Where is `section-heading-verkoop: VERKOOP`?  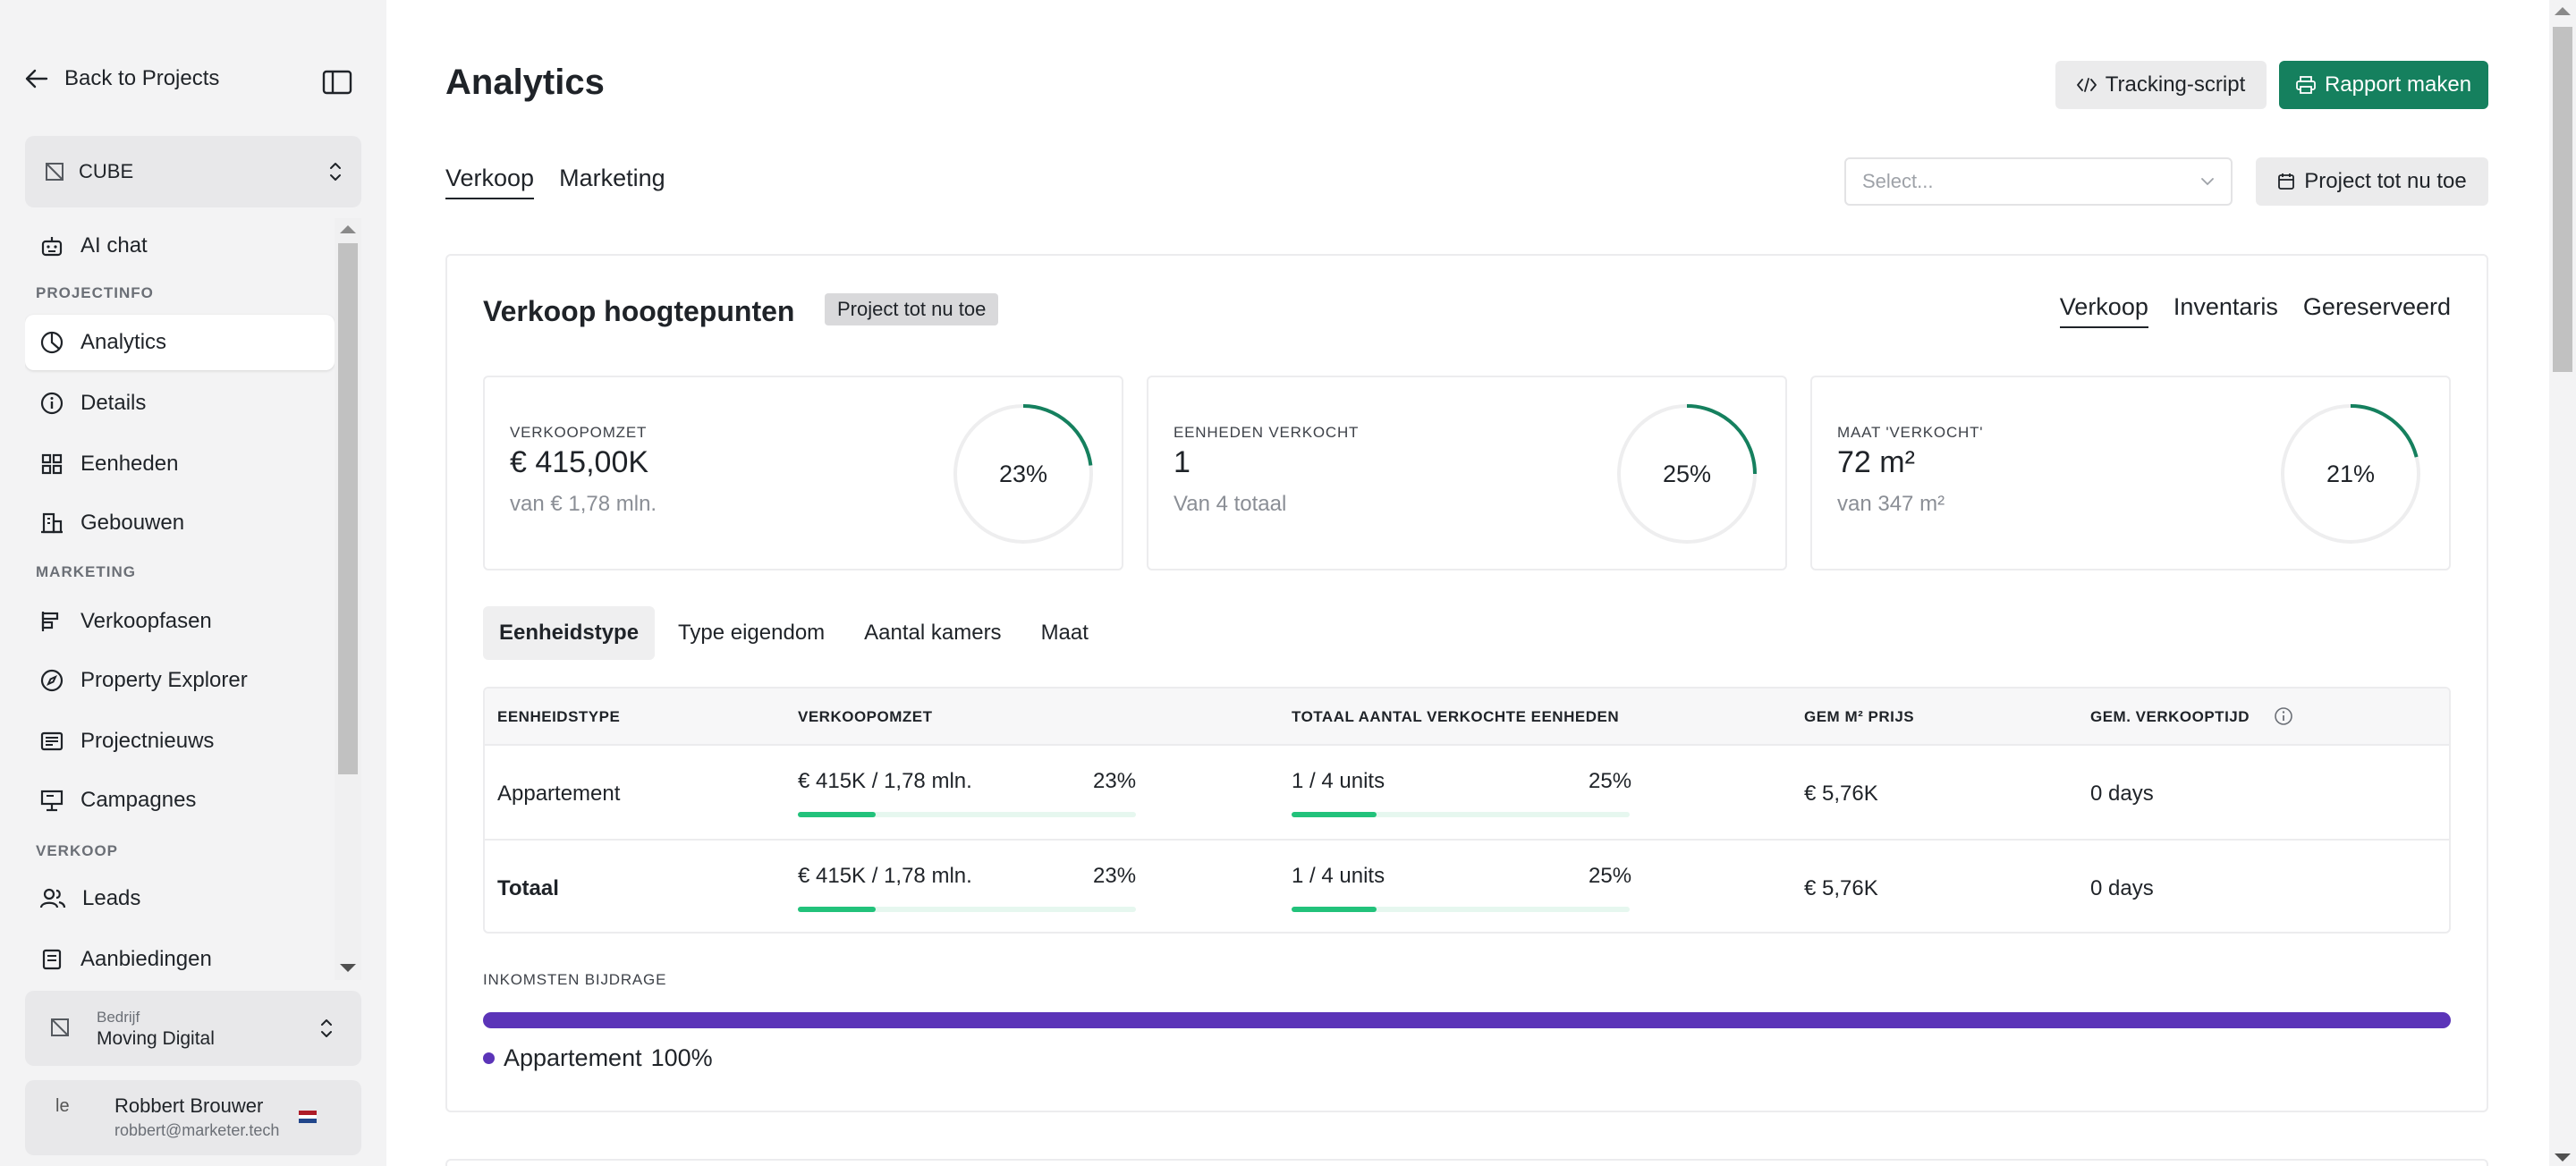
section-heading-verkoop: VERKOOP is located at coordinates (77, 850).